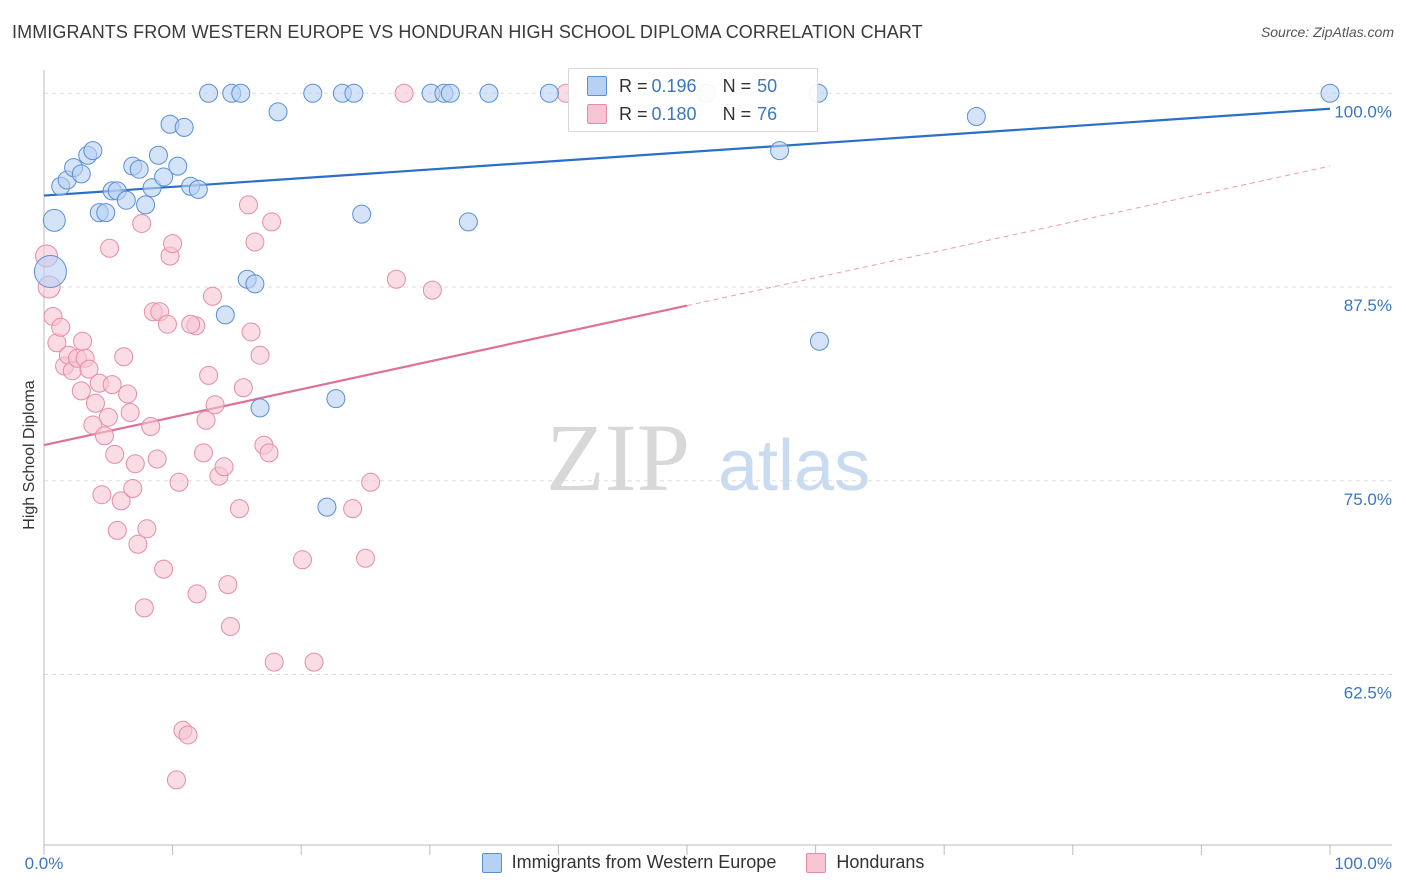  What do you see at coordinates (1327, 32) in the screenshot?
I see `source-label: Source: ZipAtlas.com` at bounding box center [1327, 32].